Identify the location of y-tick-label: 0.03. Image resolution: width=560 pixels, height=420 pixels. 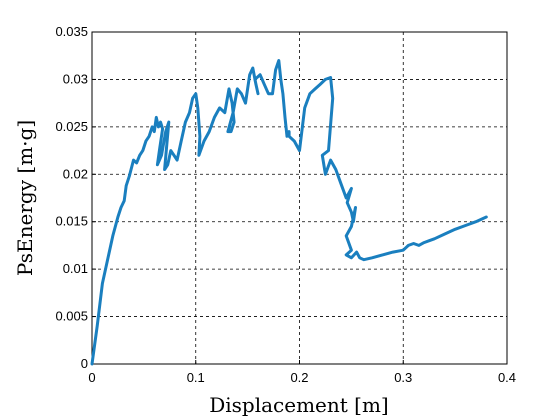
(75, 78).